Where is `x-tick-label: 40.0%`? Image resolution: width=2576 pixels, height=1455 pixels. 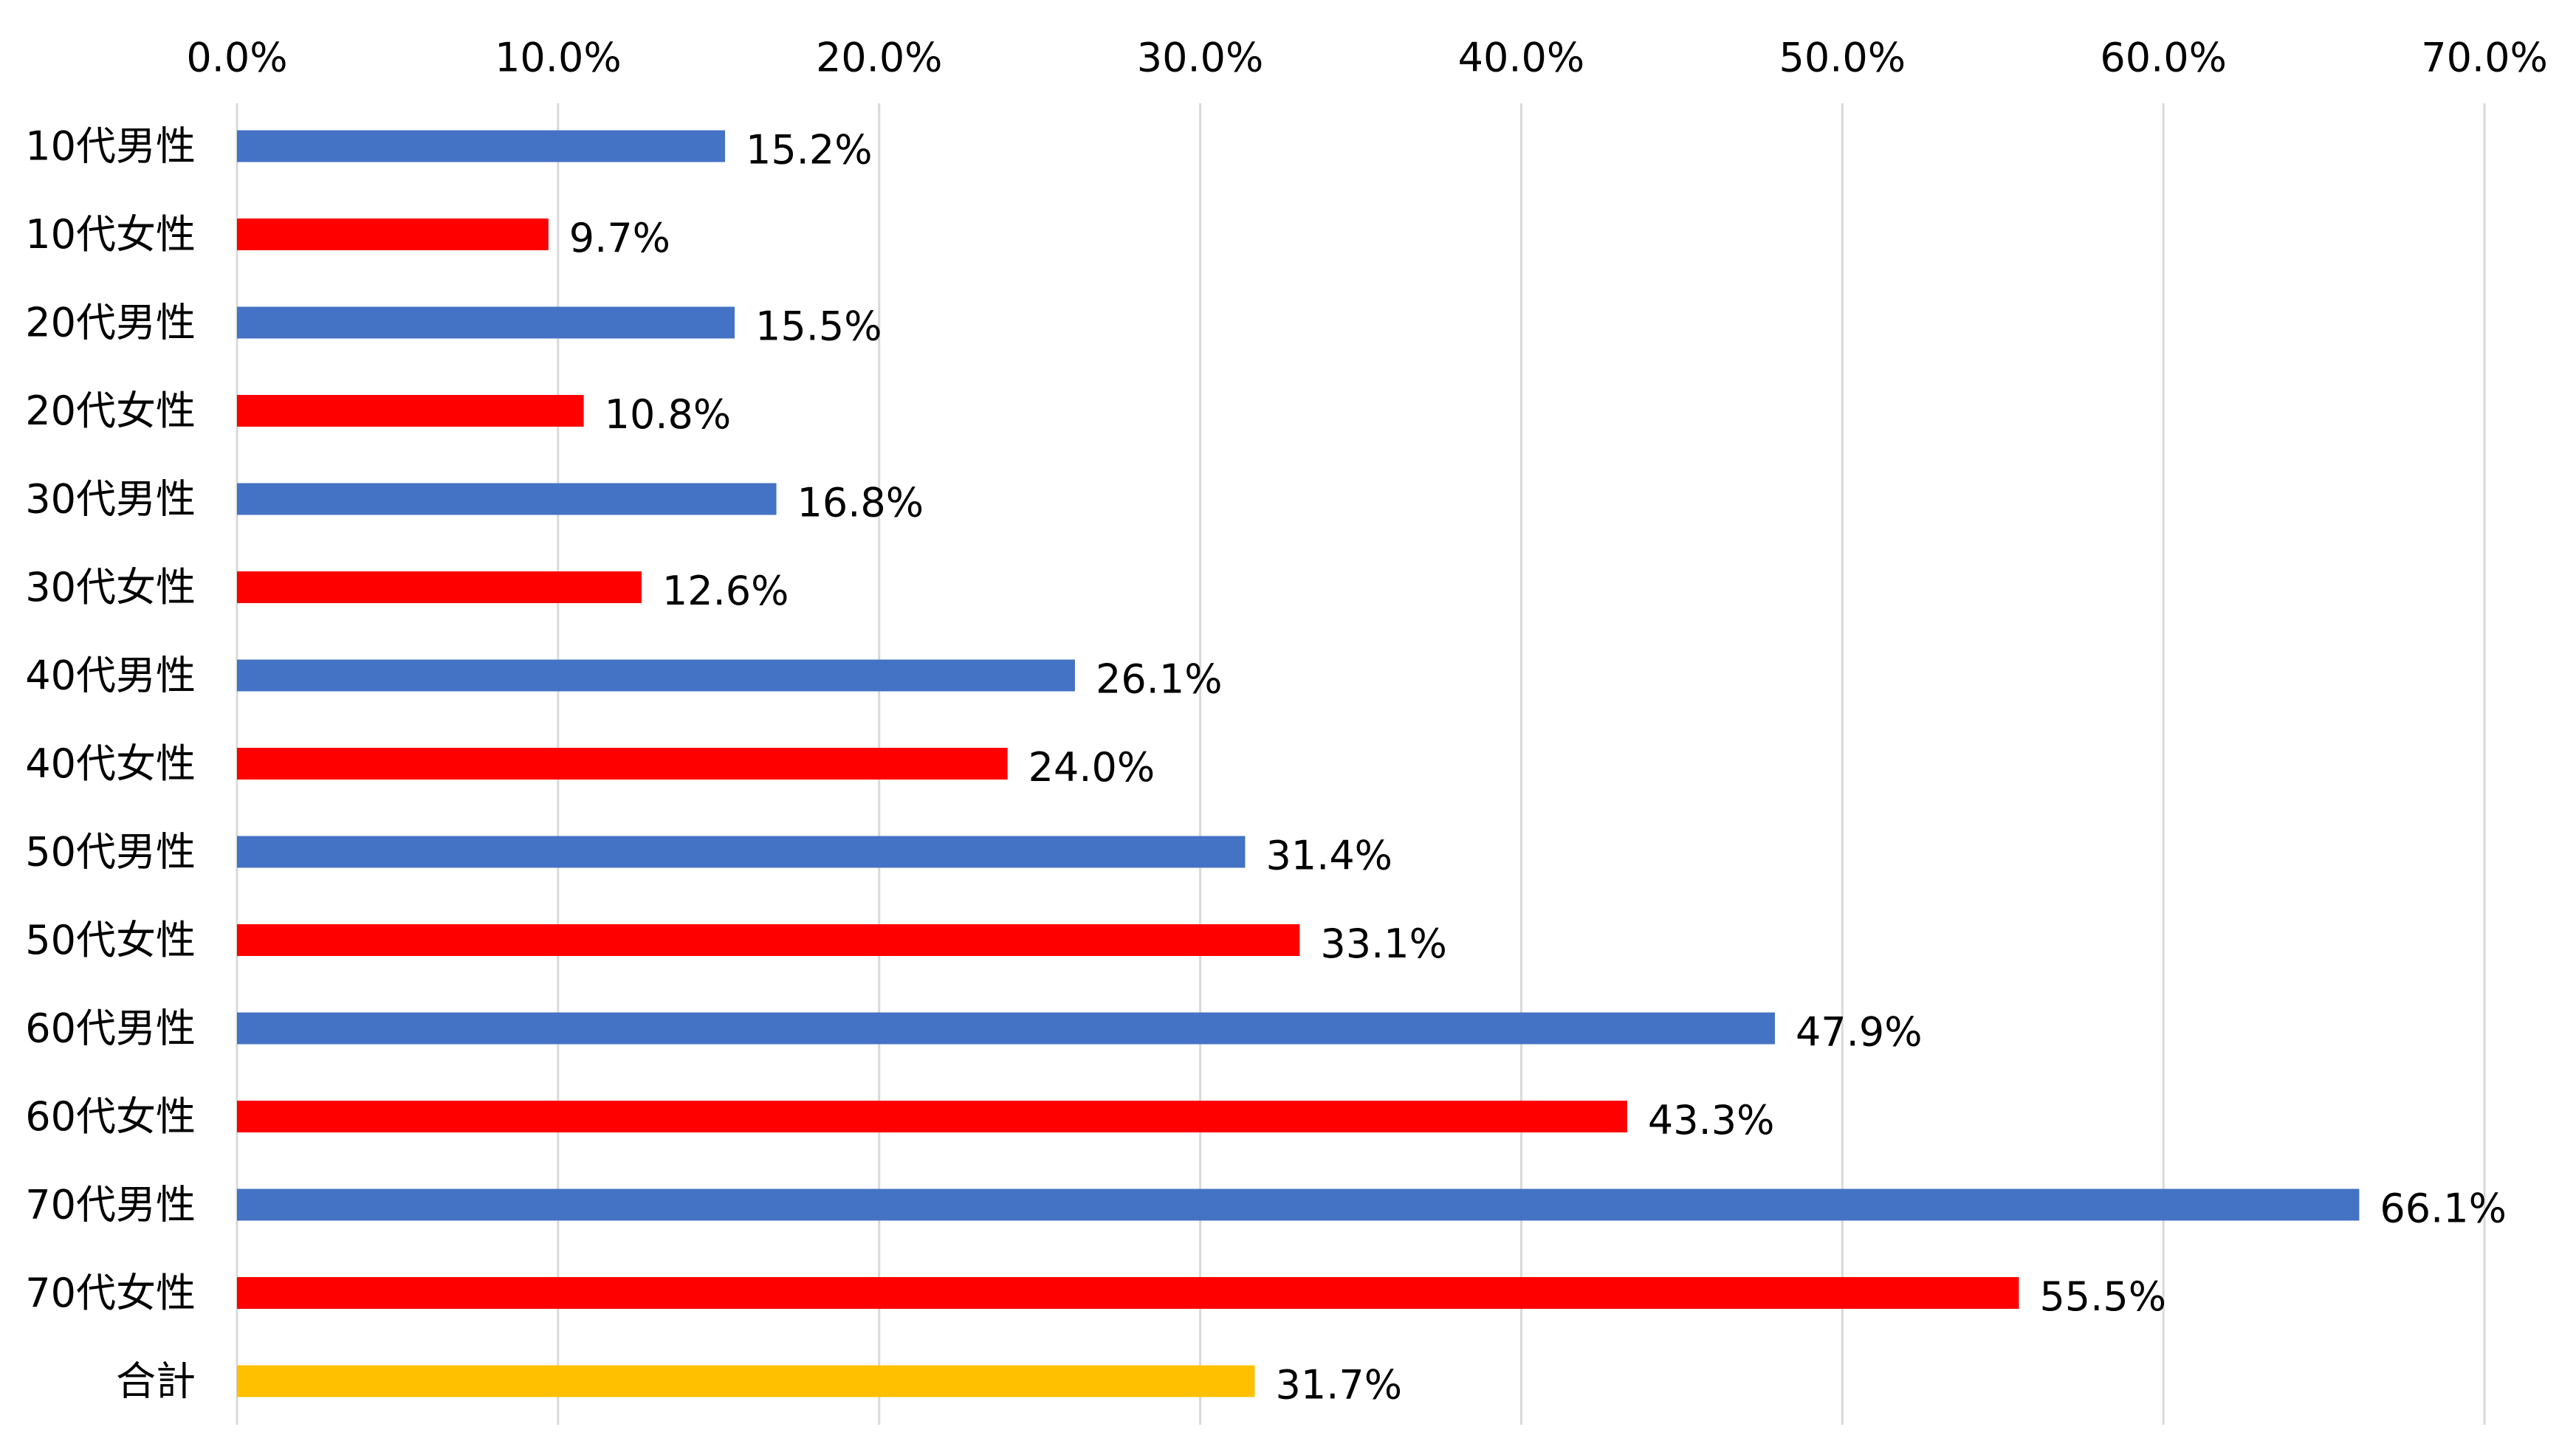
x-tick-label: 40.0% is located at coordinates (1521, 58).